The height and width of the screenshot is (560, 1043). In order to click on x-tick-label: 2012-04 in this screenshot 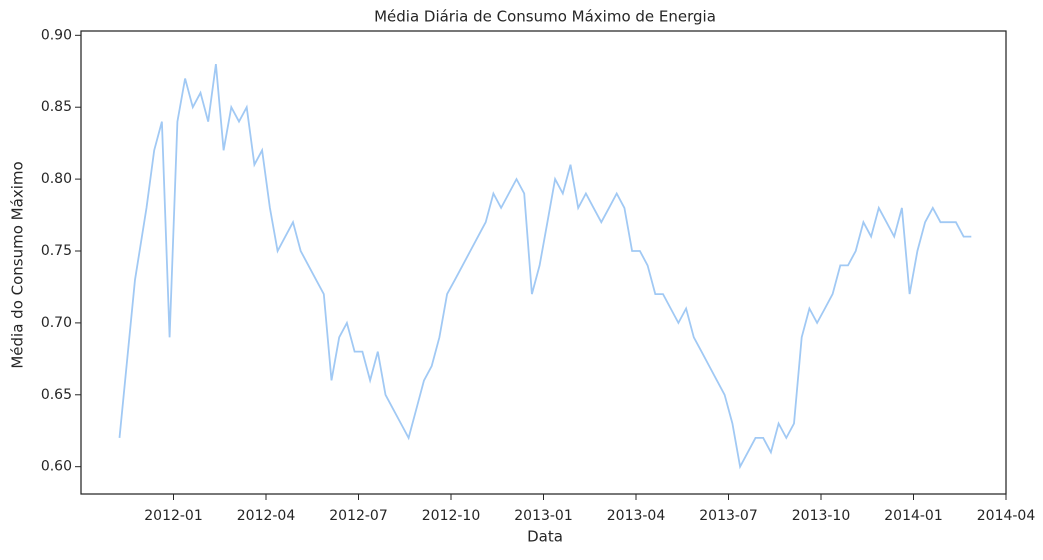, I will do `click(266, 516)`.